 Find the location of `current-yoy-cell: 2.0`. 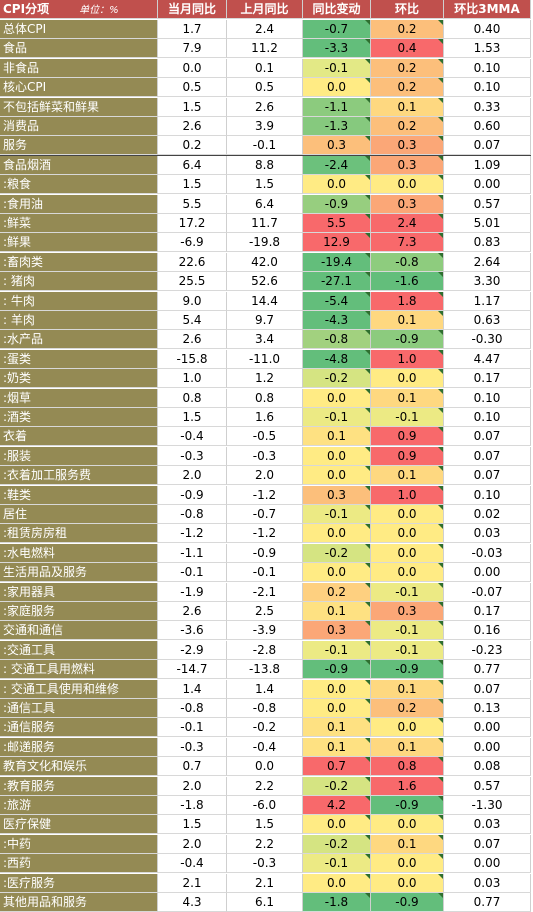

current-yoy-cell: 2.0 is located at coordinates (192, 844).